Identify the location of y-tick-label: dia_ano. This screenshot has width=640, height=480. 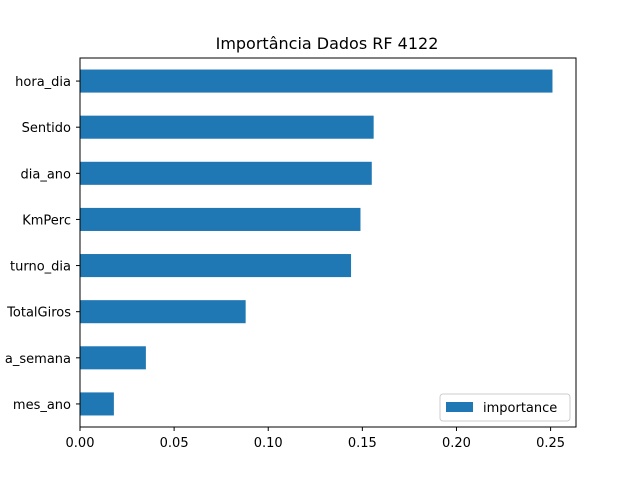
(46, 174).